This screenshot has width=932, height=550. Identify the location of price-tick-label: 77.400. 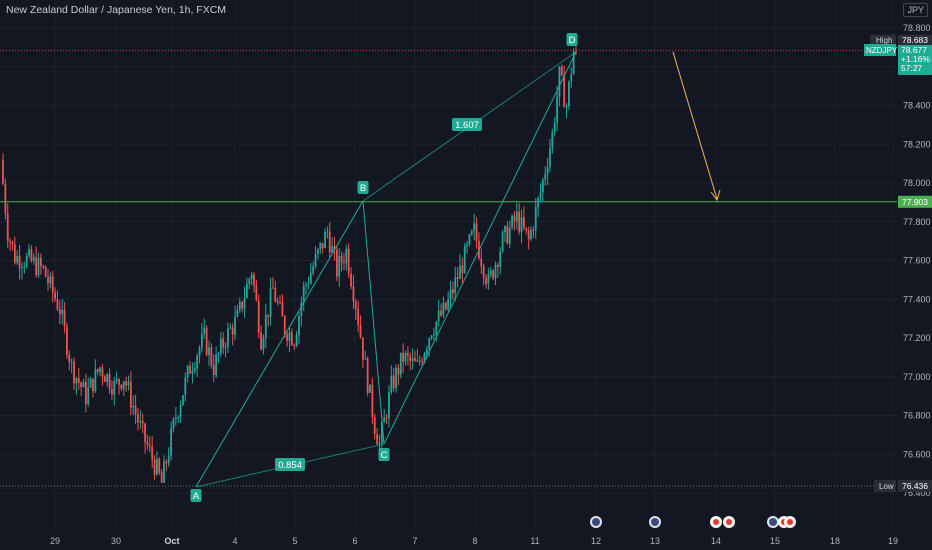
(917, 299).